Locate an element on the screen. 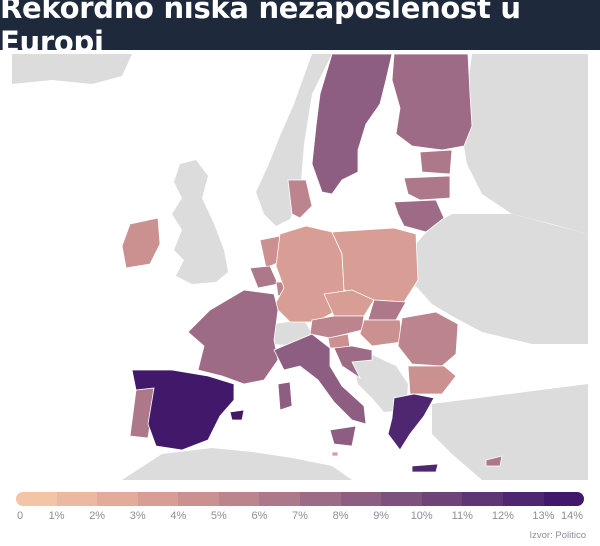  land-iceland-north is located at coordinates (72, 69).